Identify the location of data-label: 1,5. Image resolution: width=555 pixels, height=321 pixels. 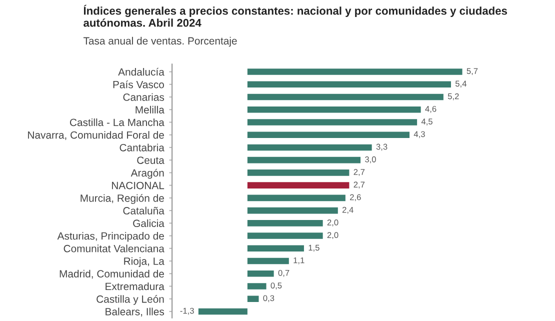
(314, 248).